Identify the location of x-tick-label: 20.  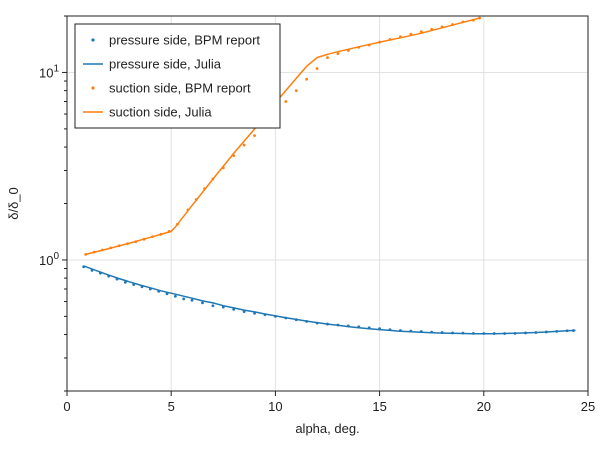
(484, 406).